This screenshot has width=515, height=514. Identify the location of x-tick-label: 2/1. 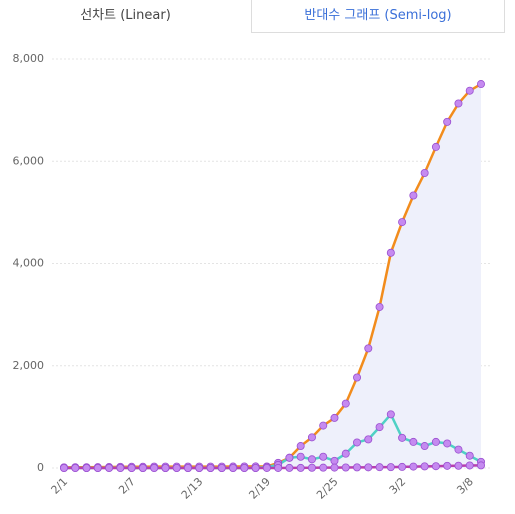
(60, 486).